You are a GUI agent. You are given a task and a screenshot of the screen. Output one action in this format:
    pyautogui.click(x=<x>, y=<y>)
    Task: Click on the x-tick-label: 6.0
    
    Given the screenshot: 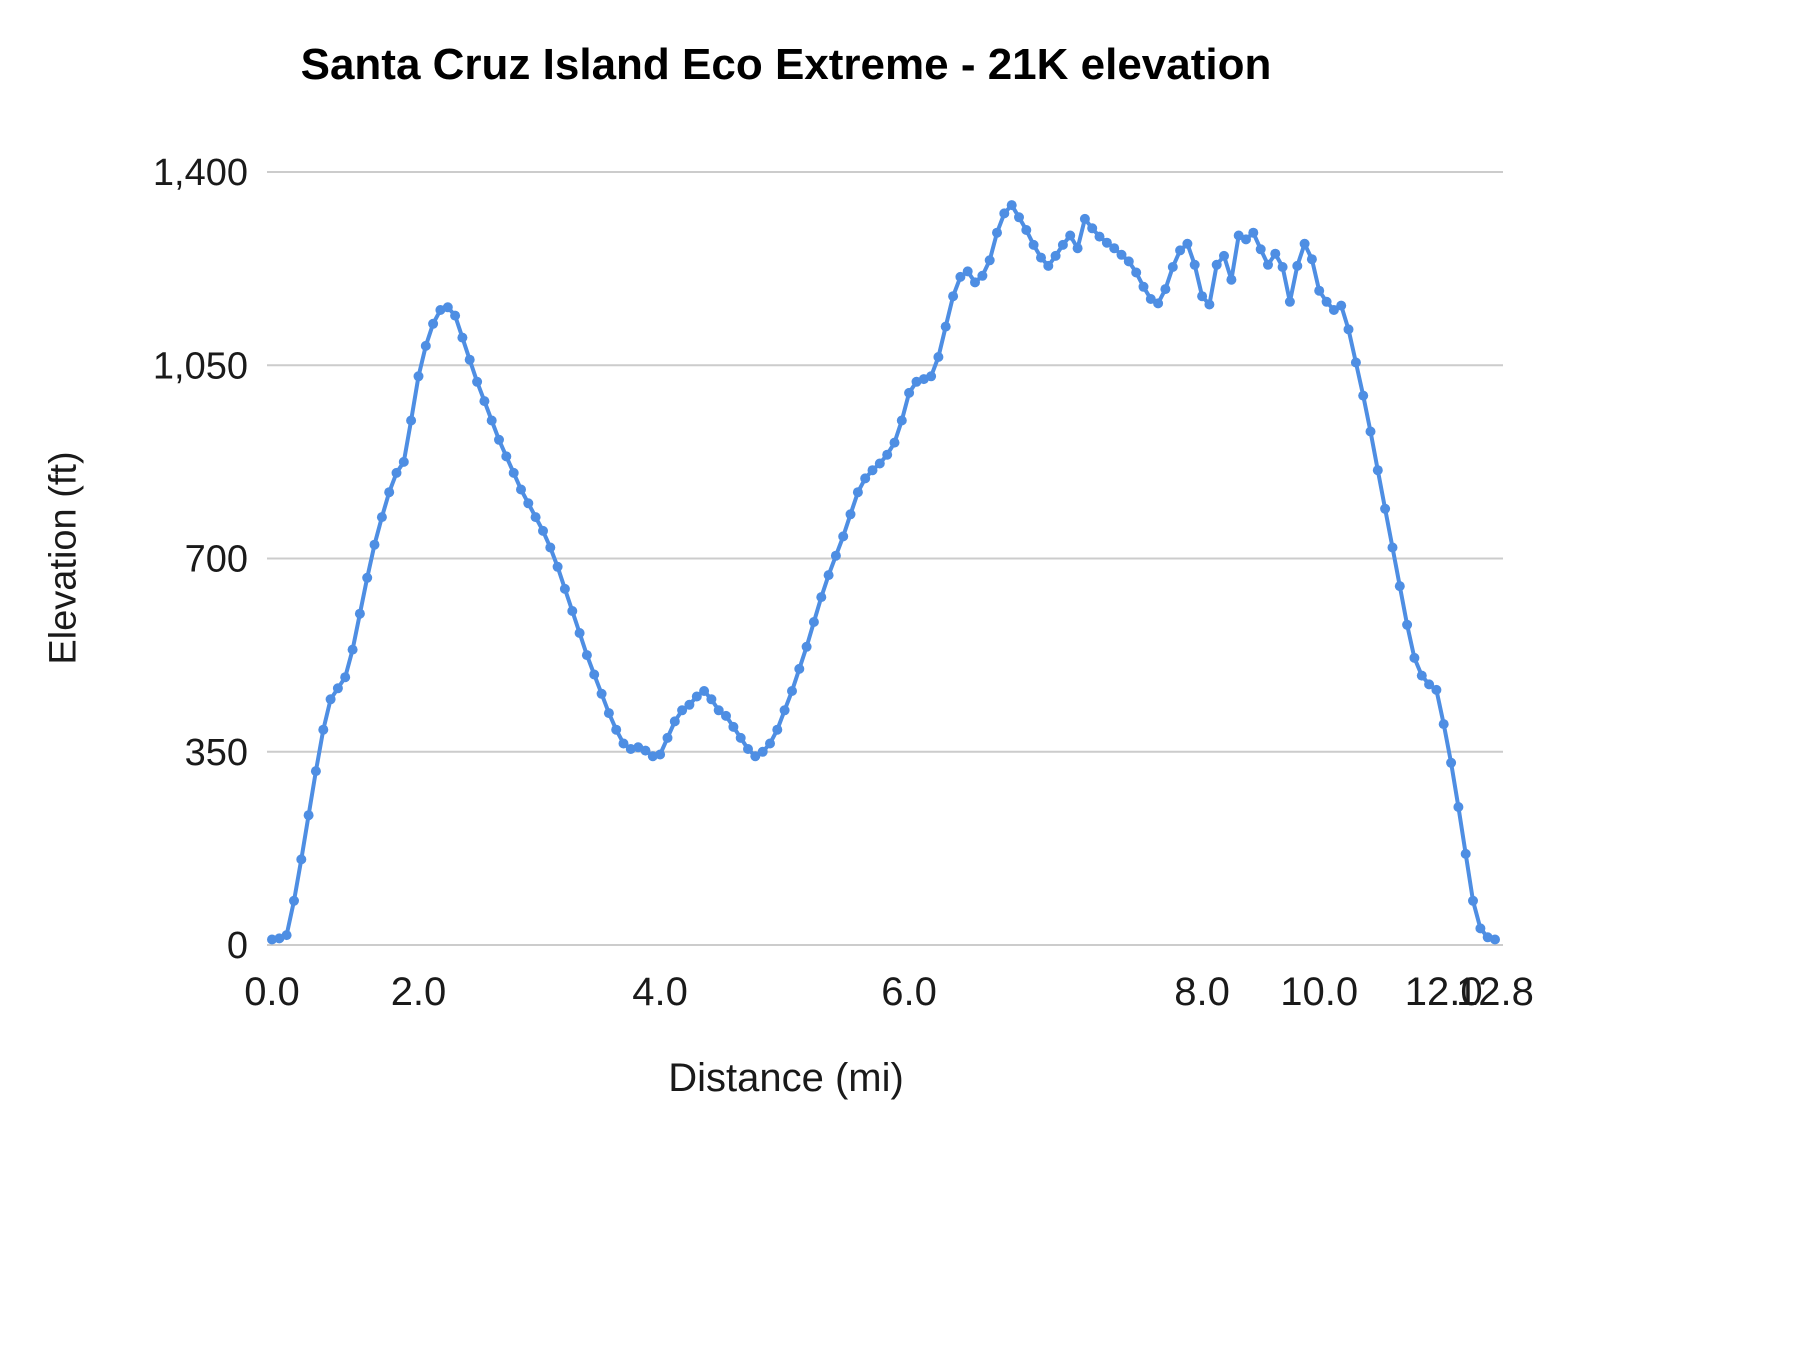 What is the action you would take?
    pyautogui.click(x=909, y=992)
    